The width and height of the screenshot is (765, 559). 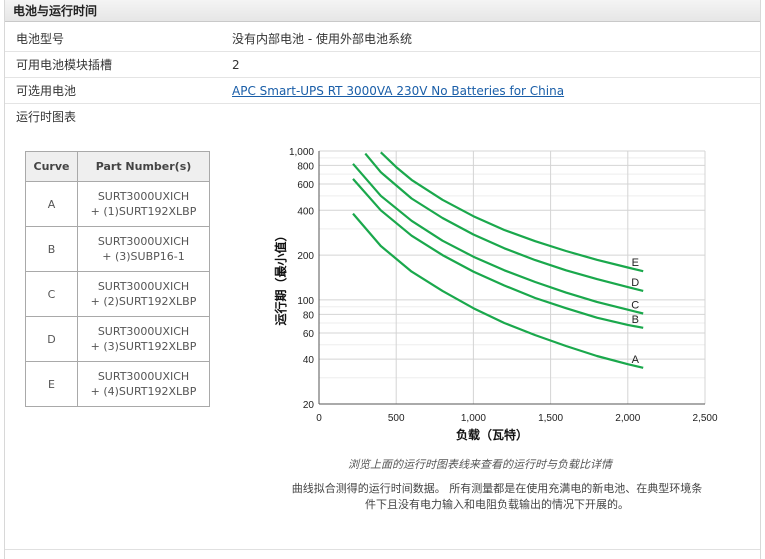 What do you see at coordinates (305, 185) in the screenshot?
I see `y-tick-label: 600` at bounding box center [305, 185].